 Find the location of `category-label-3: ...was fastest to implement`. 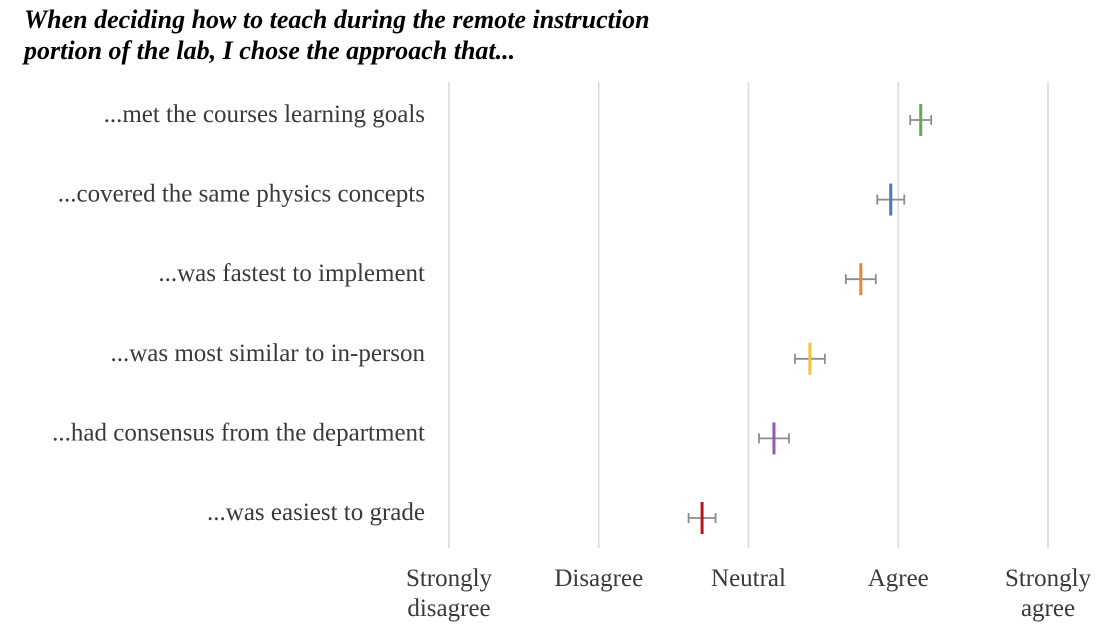

category-label-3: ...was fastest to implement is located at coordinates (291, 273).